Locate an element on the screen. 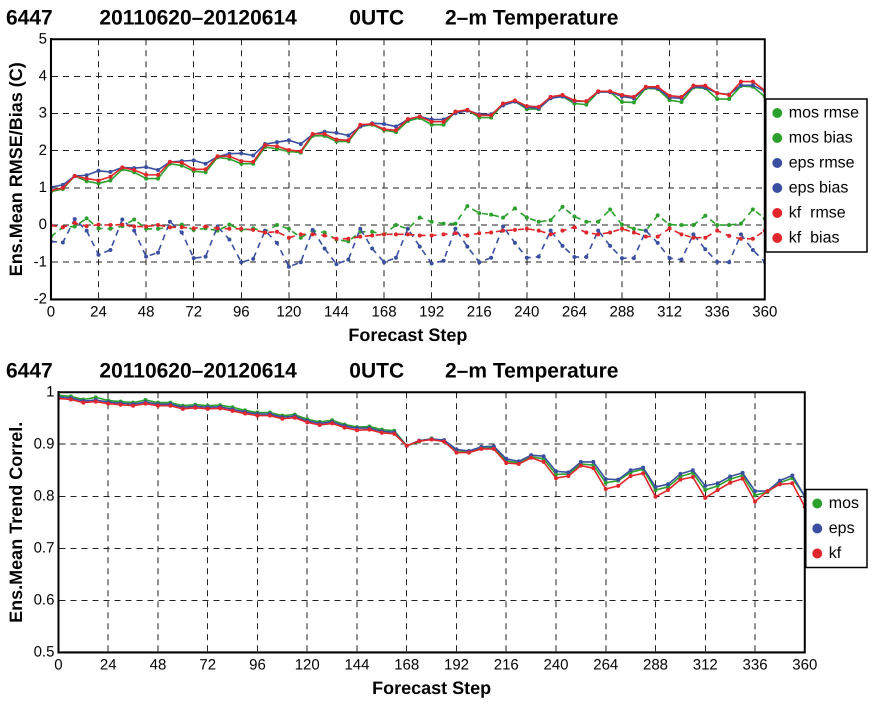 The image size is (875, 706). y-axis-title: Ens.Mean Trend Correl. is located at coordinates (16, 522).